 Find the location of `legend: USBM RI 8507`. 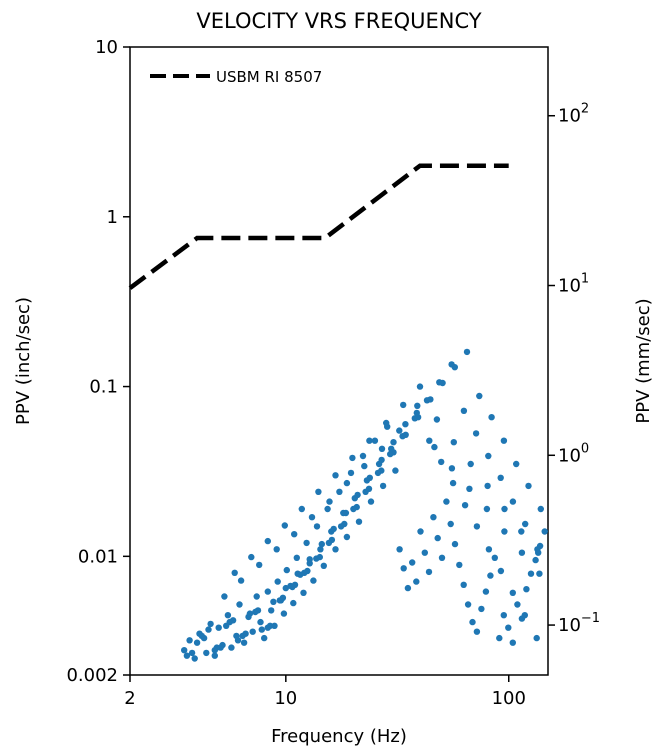

legend: USBM RI 8507 is located at coordinates (236, 77).